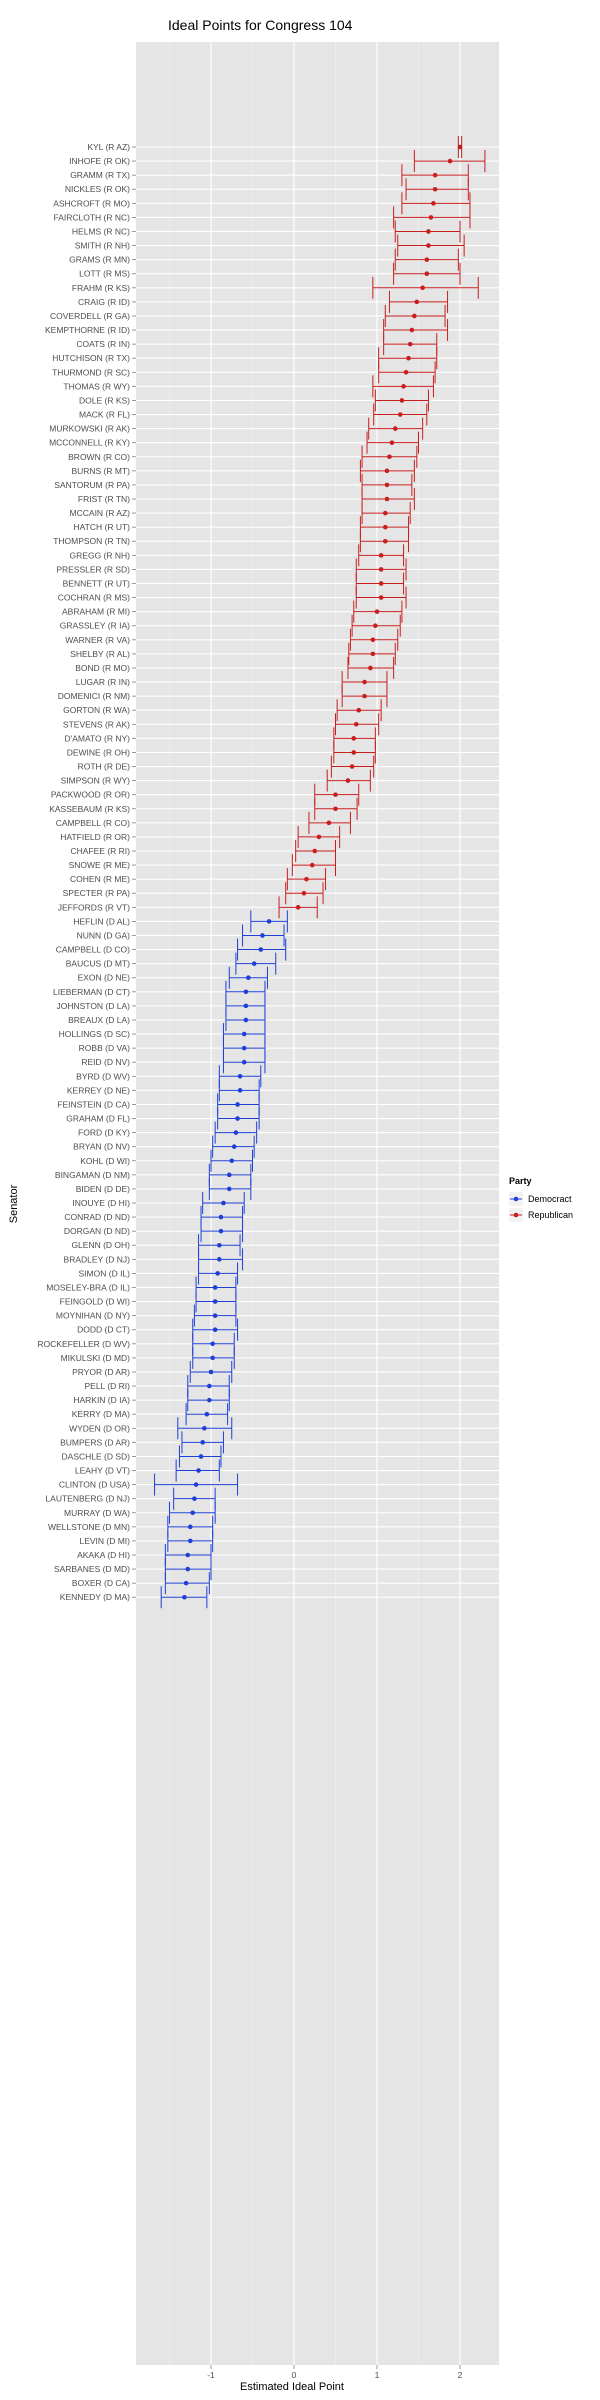  I want to click on senator-label: LEAHY (D VT), so click(102, 1471).